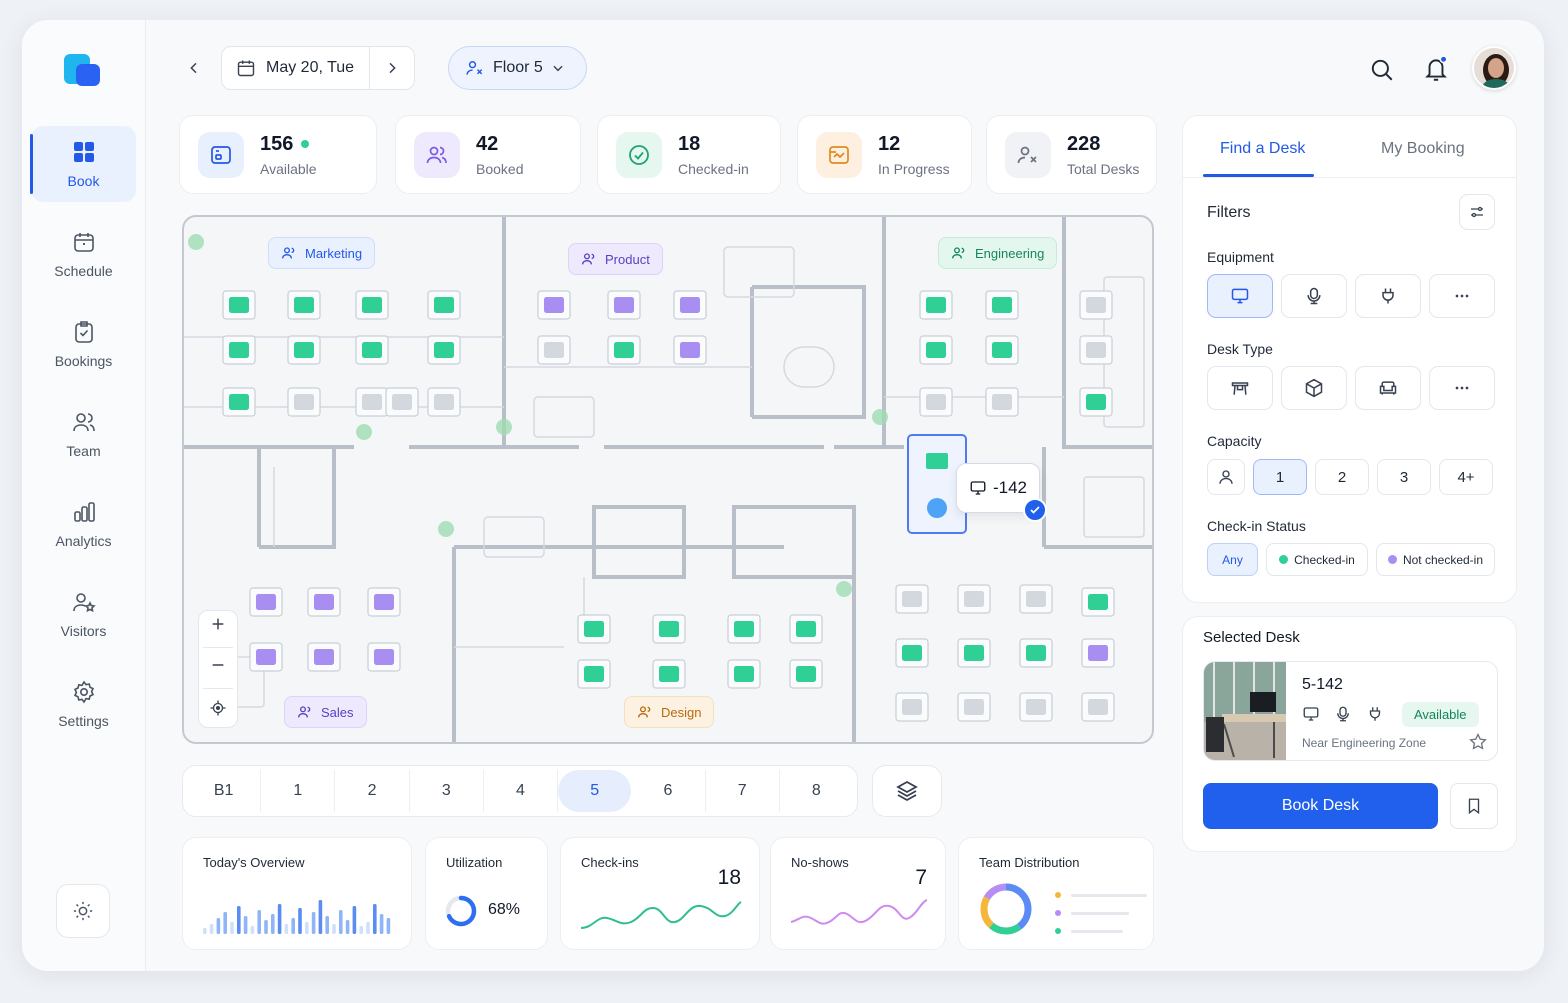 This screenshot has height=1003, width=1568. Describe the element at coordinates (83, 344) in the screenshot. I see `sidebar-item-bookings: Bookings` at that location.